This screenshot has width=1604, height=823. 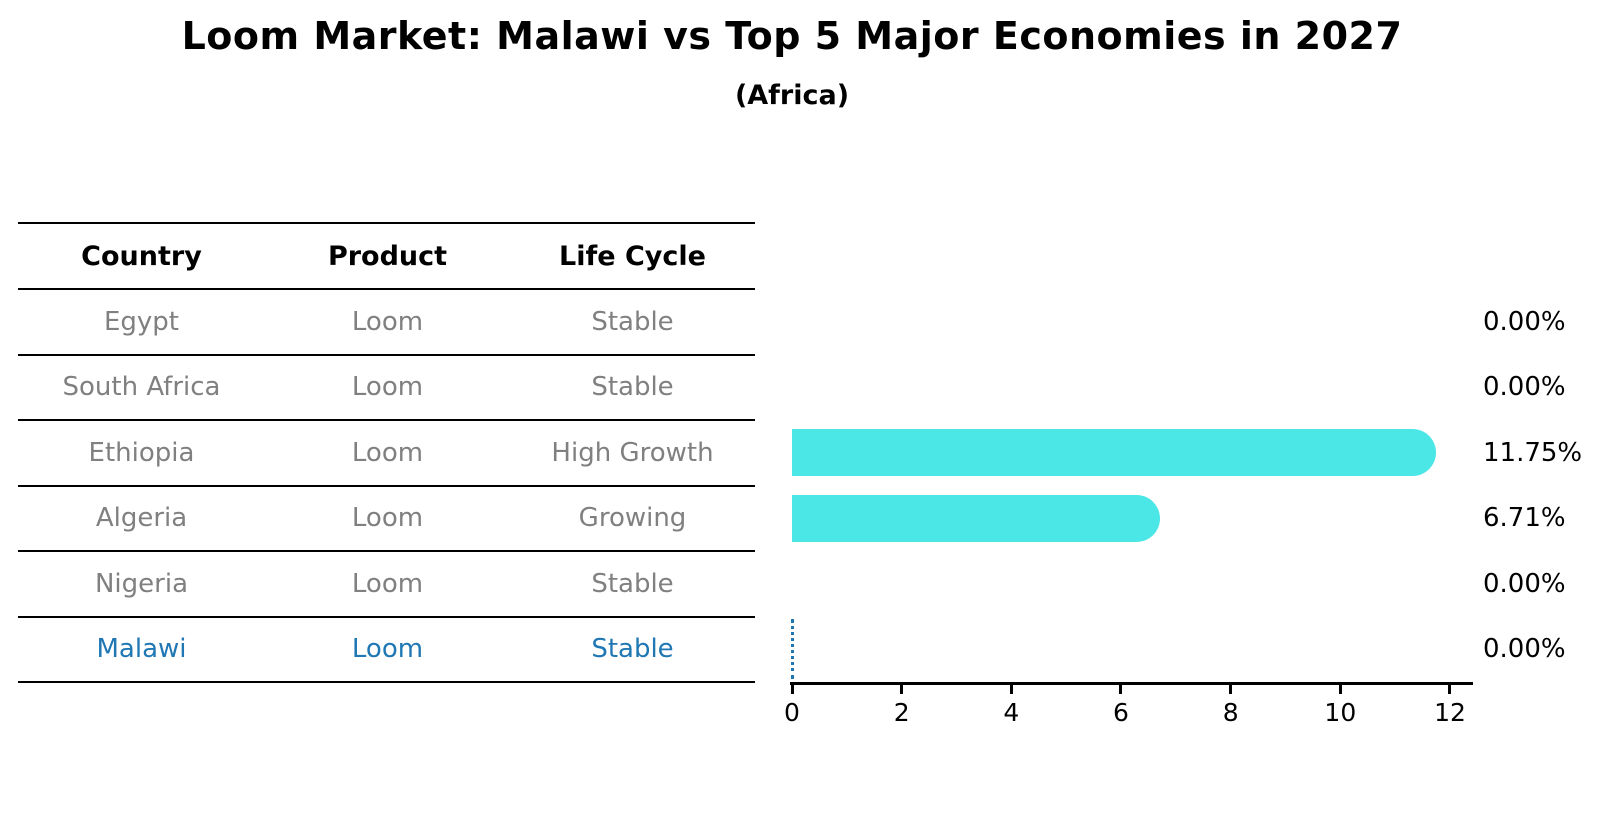 I want to click on x-axis-tick-label: 0, so click(x=792, y=712).